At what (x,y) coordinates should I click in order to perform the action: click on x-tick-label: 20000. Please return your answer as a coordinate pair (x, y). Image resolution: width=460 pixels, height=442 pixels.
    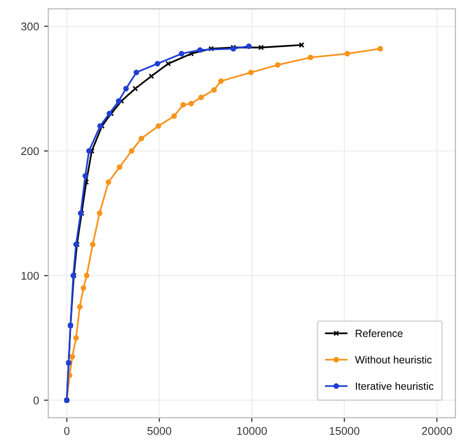
    Looking at the image, I should click on (437, 431).